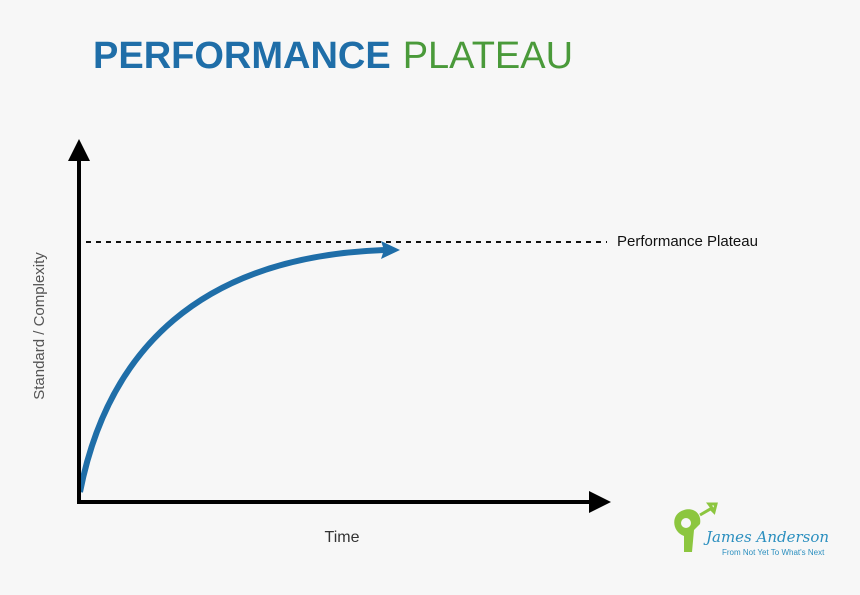 The width and height of the screenshot is (860, 595). What do you see at coordinates (766, 537) in the screenshot?
I see `logo-name: James Anderson` at bounding box center [766, 537].